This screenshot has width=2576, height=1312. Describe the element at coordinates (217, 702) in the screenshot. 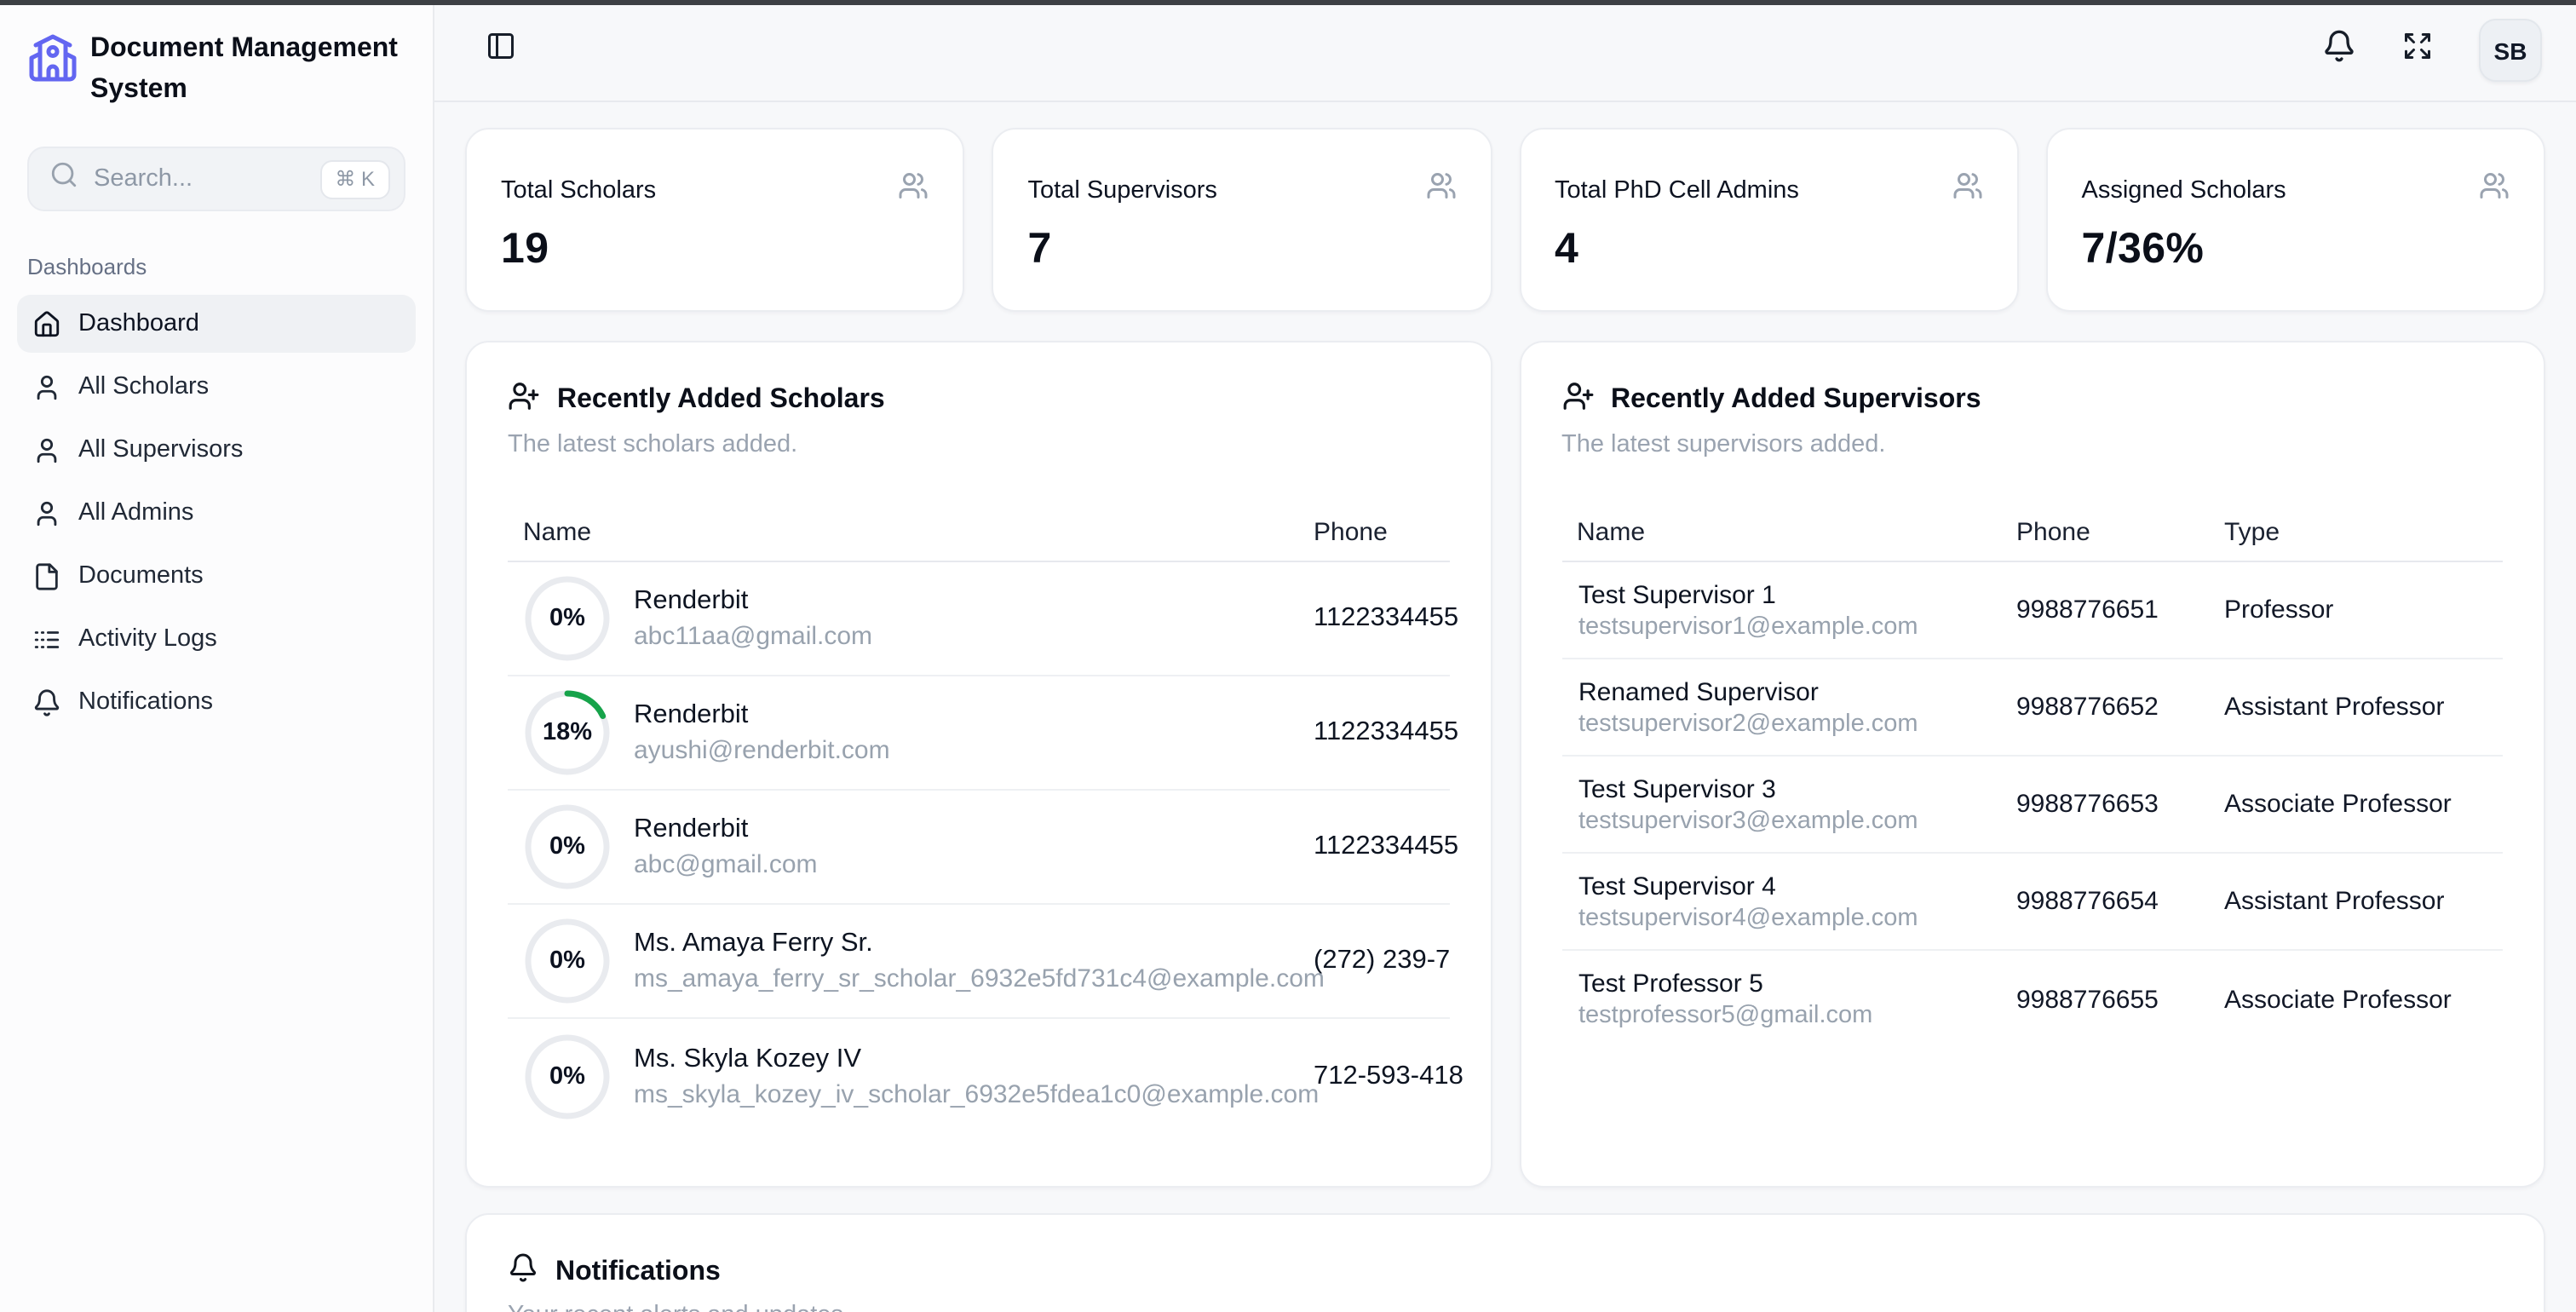

I see `sidebar-item-notifications: Notifications` at that location.